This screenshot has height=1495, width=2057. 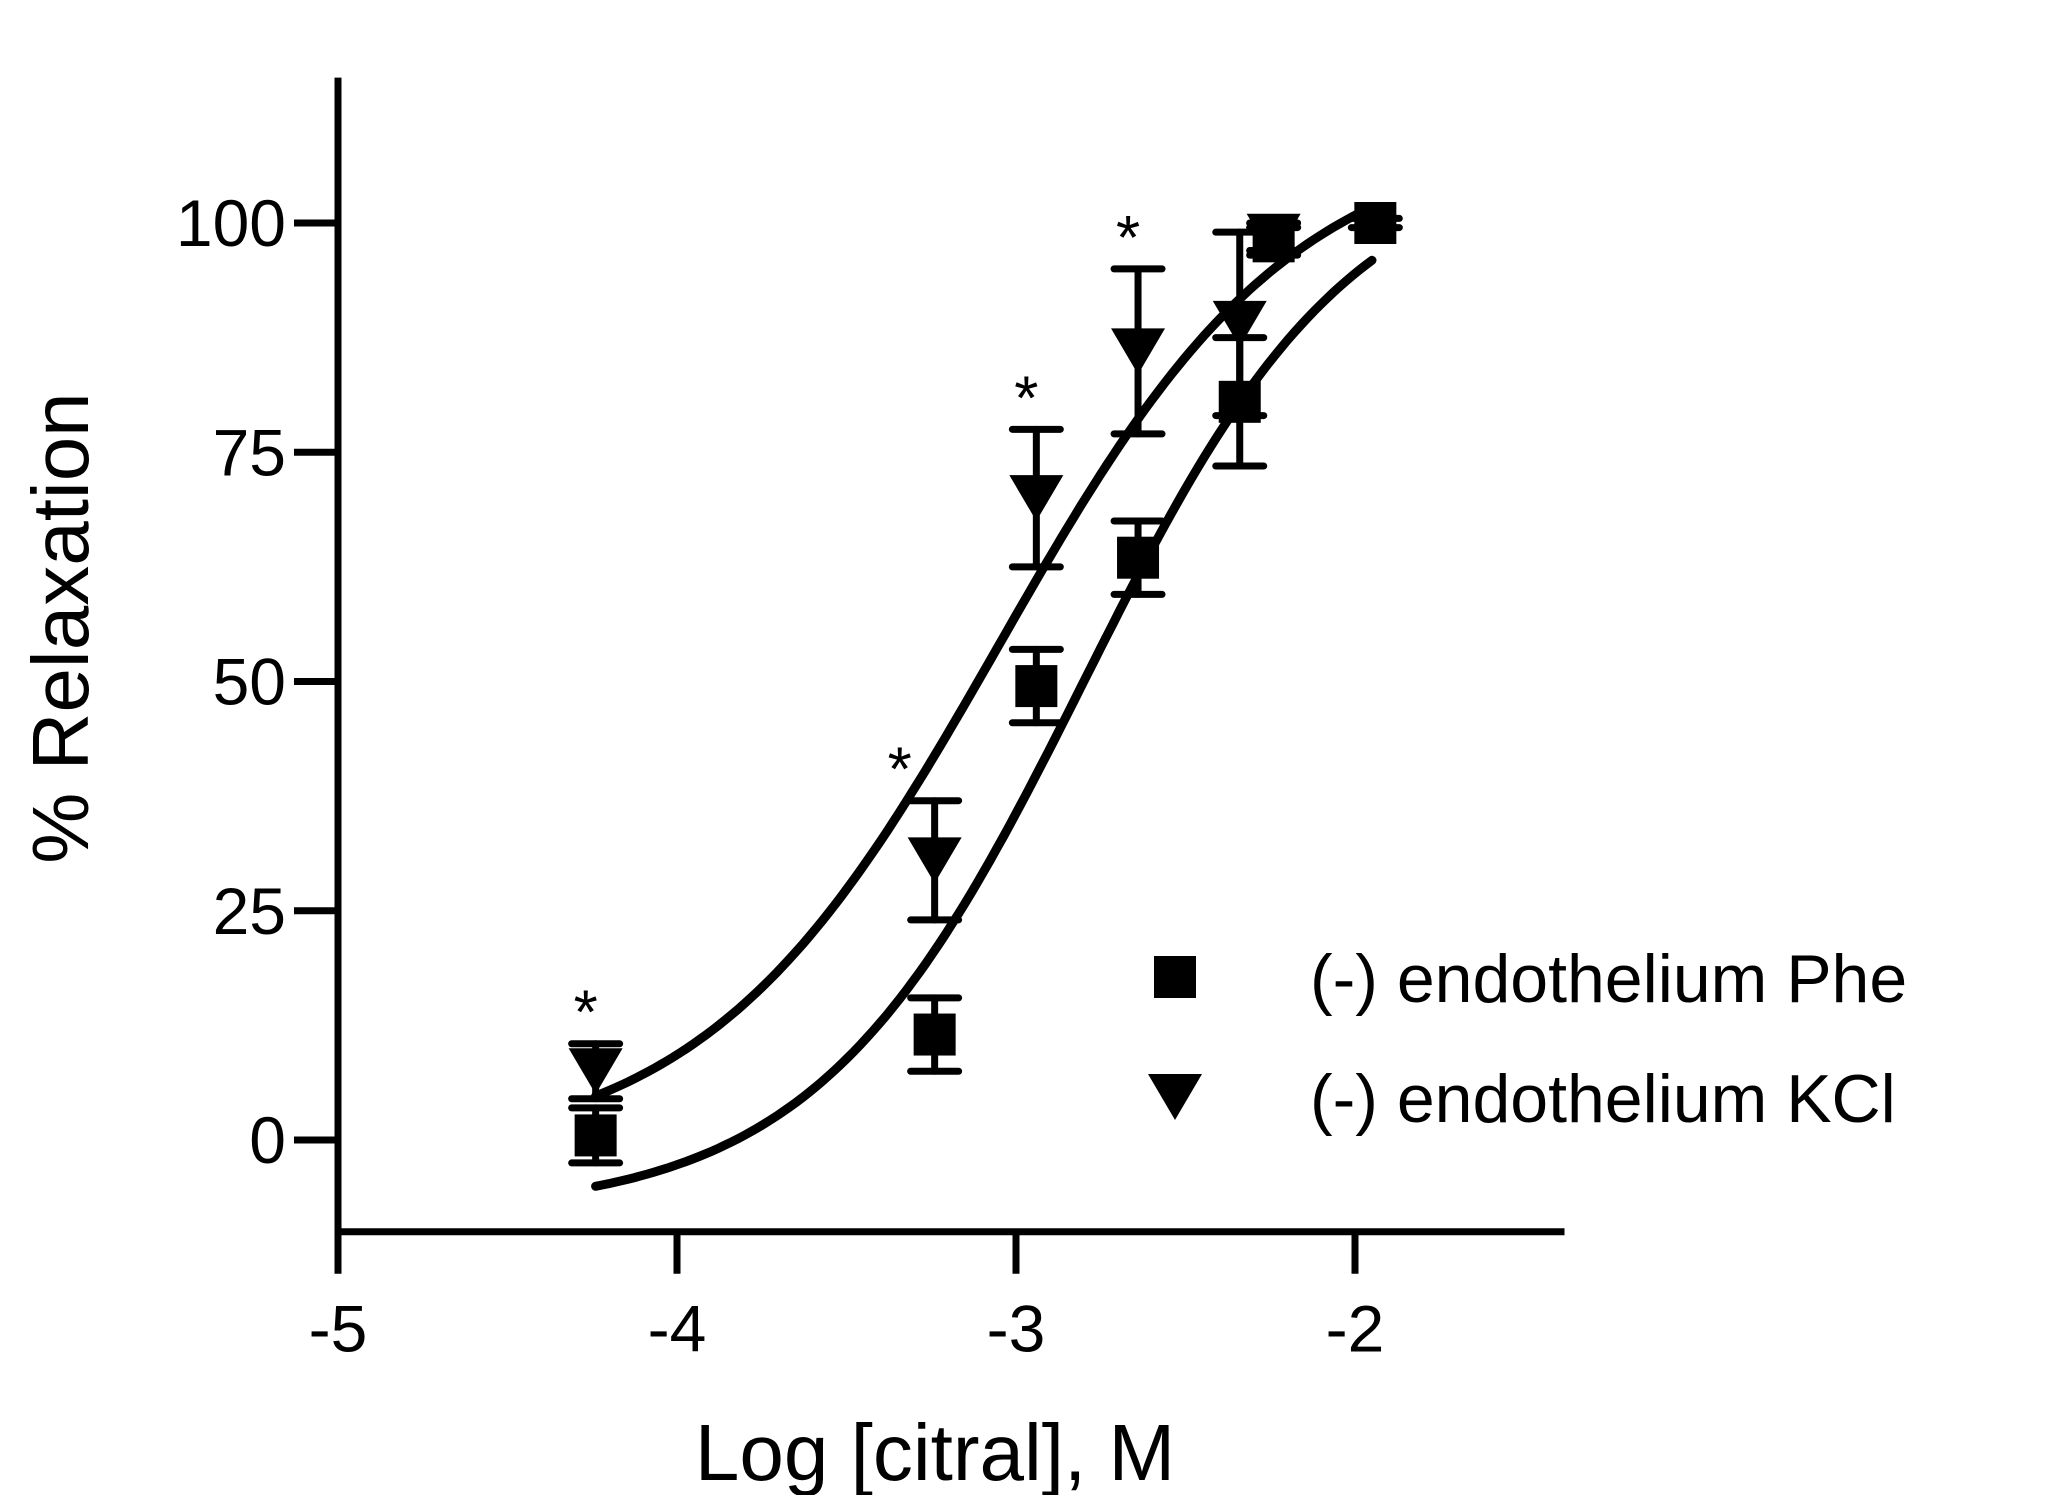 What do you see at coordinates (935, 1451) in the screenshot?
I see `x-axis-title: Log [citral], M` at bounding box center [935, 1451].